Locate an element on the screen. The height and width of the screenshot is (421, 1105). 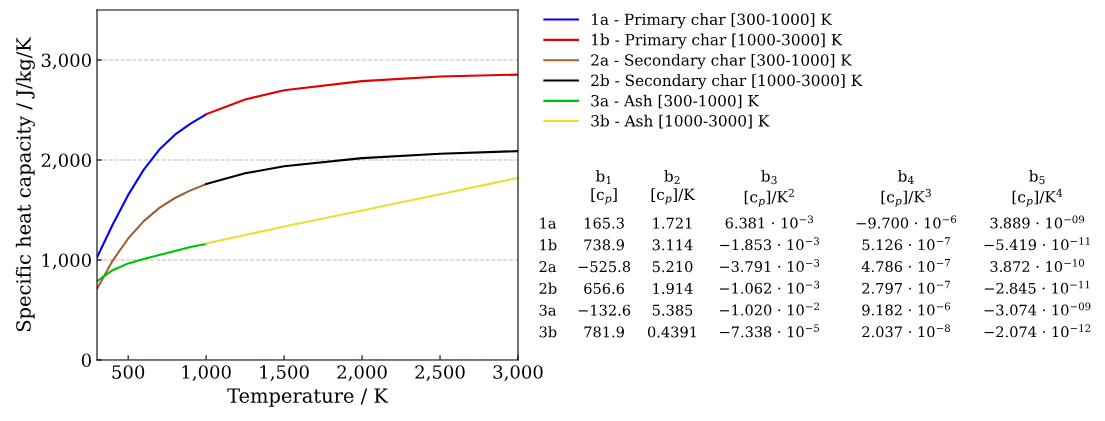
text: 5.126 · 10$^{−7}$ is located at coordinates (906, 244).